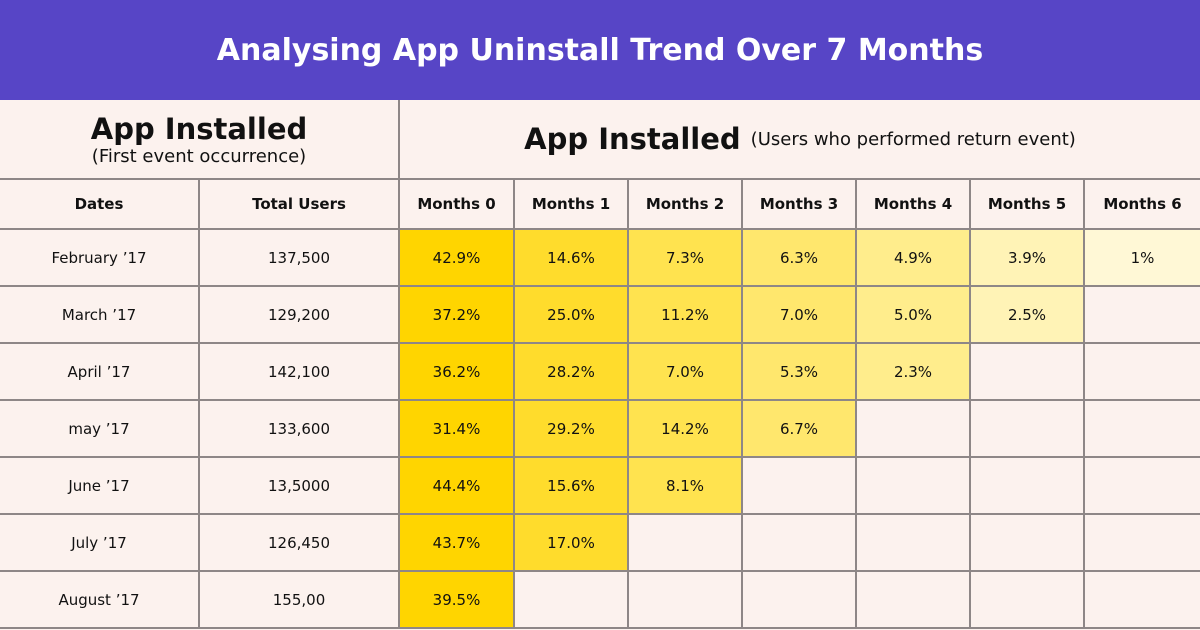  What do you see at coordinates (572, 205) in the screenshot?
I see `column-header: Months 1` at bounding box center [572, 205].